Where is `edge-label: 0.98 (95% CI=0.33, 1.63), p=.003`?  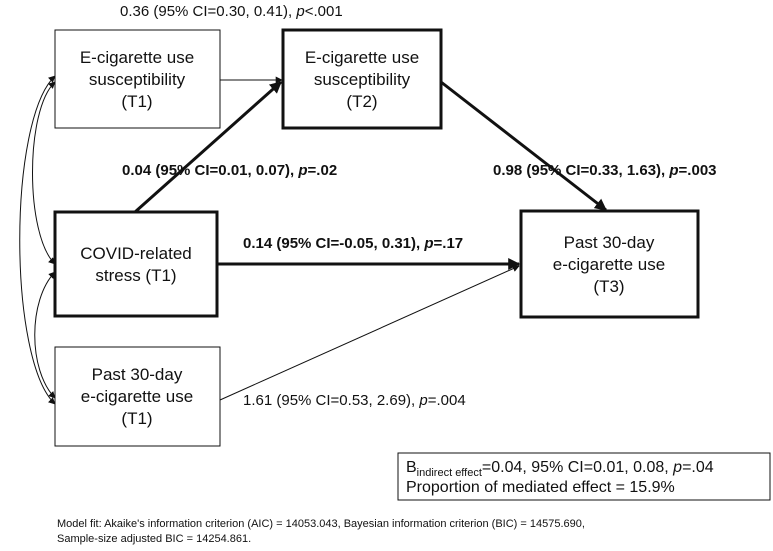 edge-label: 0.98 (95% CI=0.33, 1.63), p=.003 is located at coordinates (605, 170).